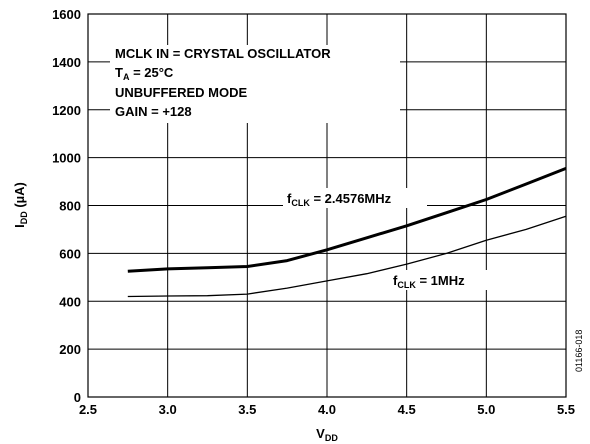 The image size is (590, 444). Describe the element at coordinates (66, 62) in the screenshot. I see `y-tick-label: 1400` at that location.